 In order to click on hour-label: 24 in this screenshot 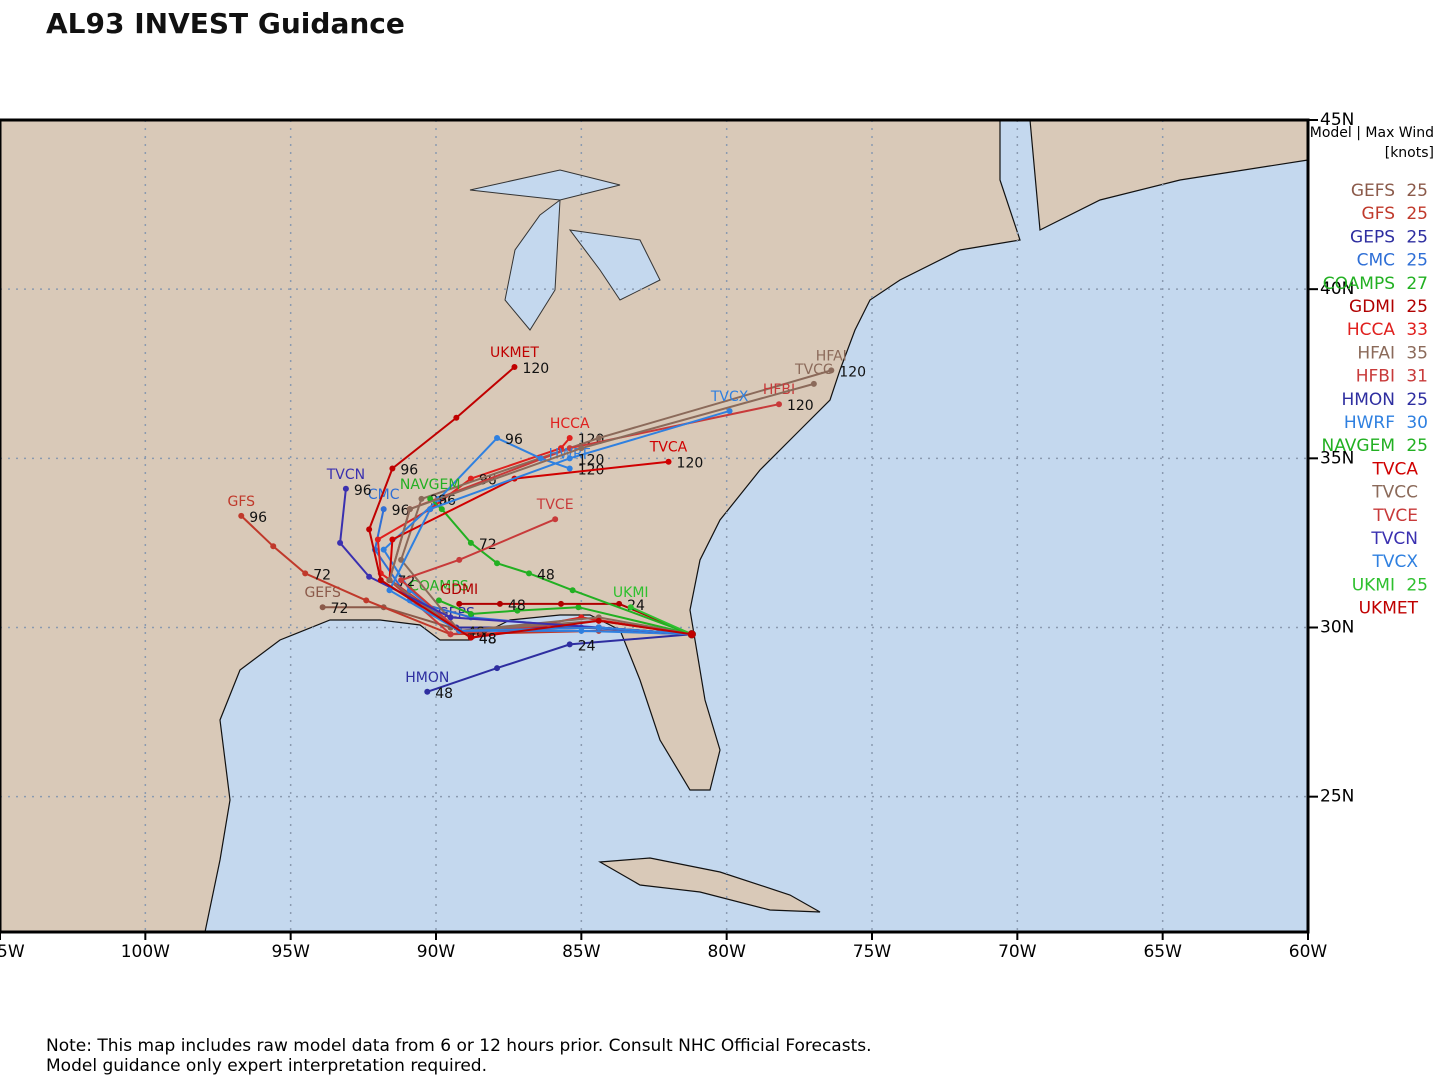, I will do `click(587, 646)`.